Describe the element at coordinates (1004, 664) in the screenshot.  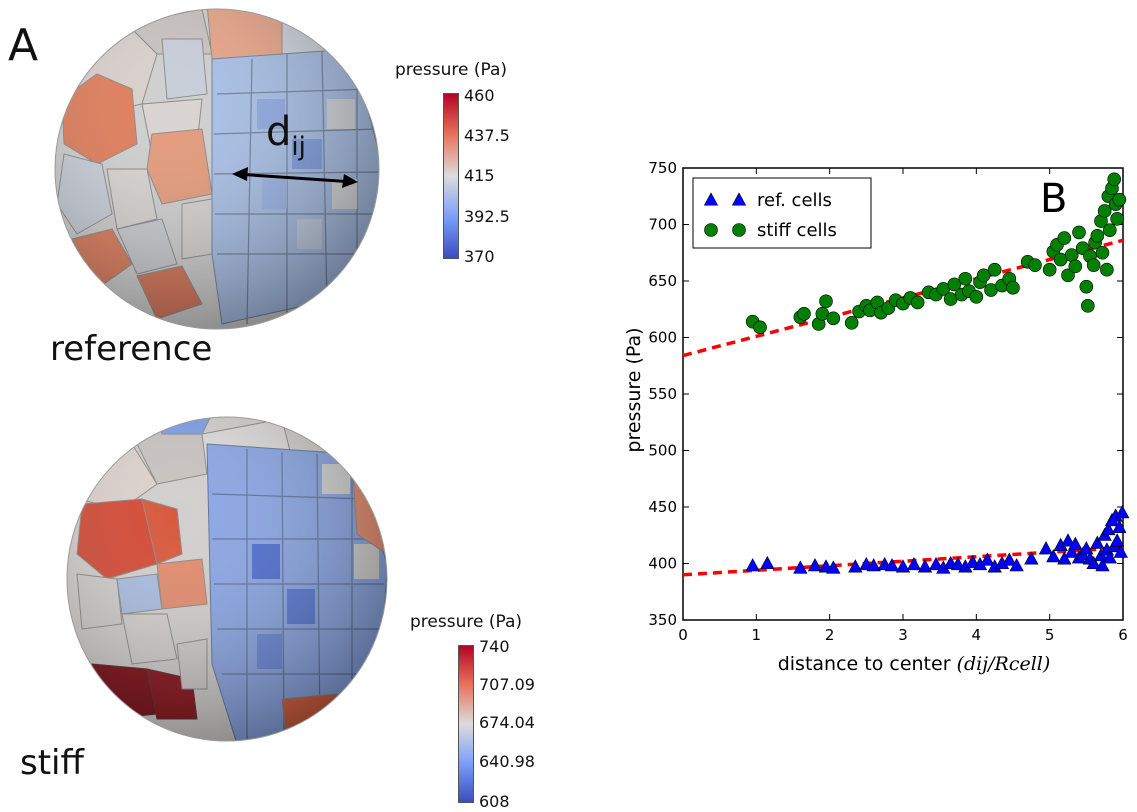
I see `x-axis-label-math: (dij/Rcell)` at that location.